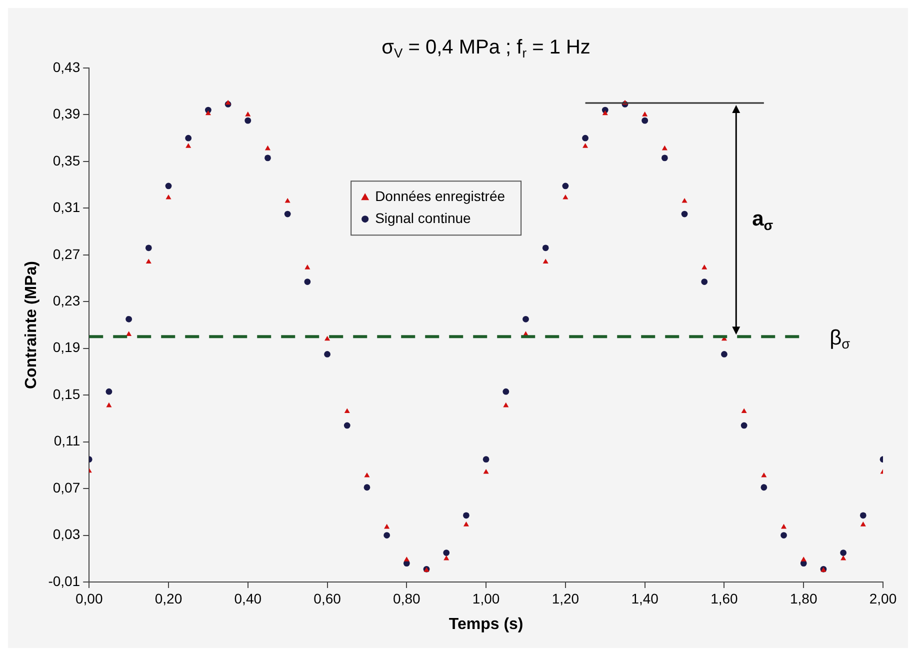  What do you see at coordinates (486, 598) in the screenshot?
I see `x-tick-label: 1,00` at bounding box center [486, 598].